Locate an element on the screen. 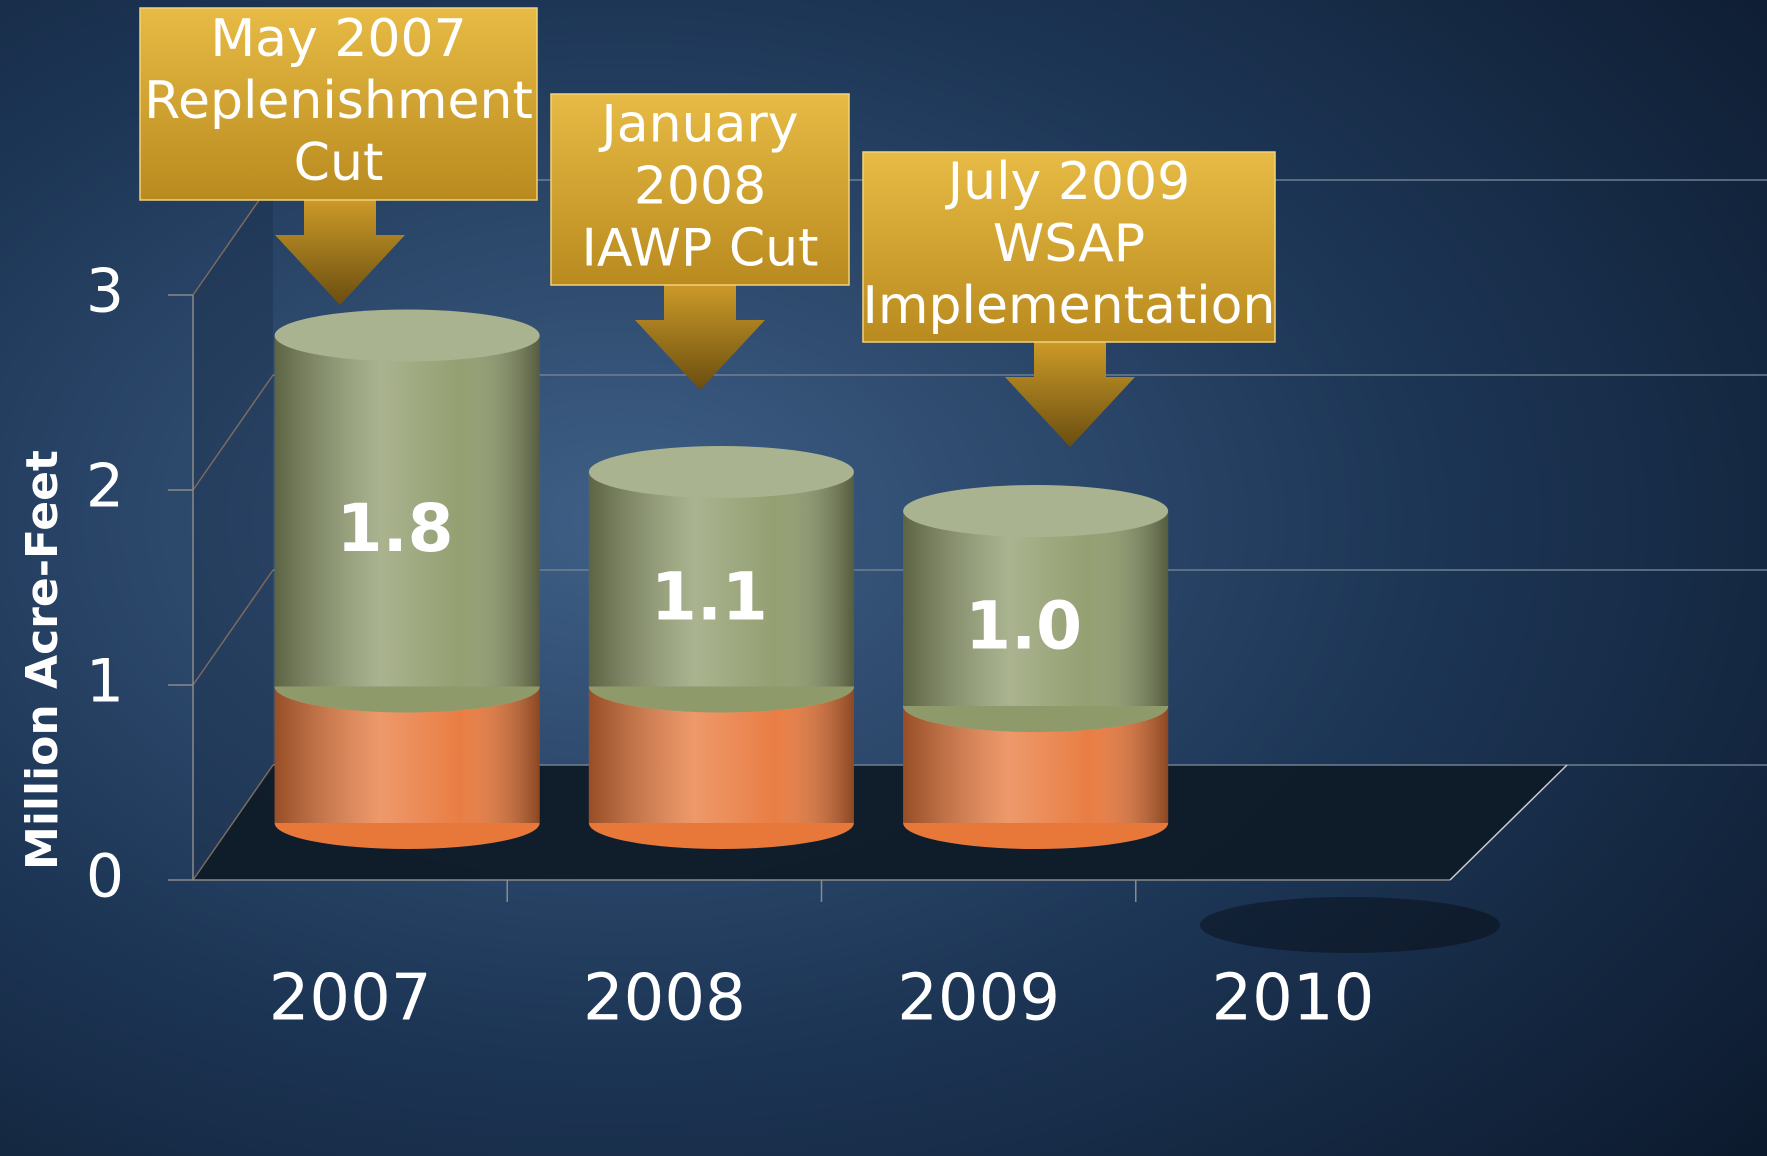  callout-text: January is located at coordinates (698, 125).